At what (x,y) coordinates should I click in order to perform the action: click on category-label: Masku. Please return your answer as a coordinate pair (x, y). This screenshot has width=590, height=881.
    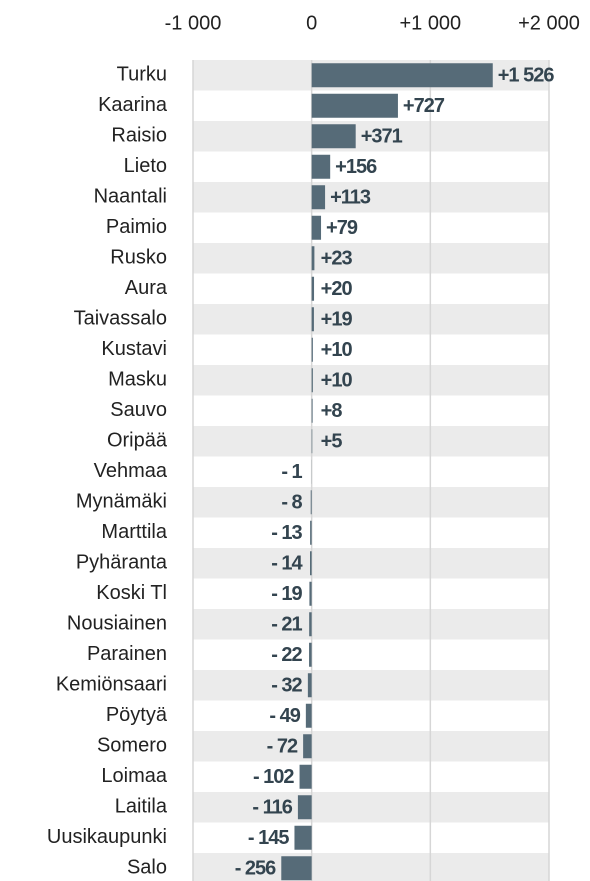
    Looking at the image, I should click on (137, 380).